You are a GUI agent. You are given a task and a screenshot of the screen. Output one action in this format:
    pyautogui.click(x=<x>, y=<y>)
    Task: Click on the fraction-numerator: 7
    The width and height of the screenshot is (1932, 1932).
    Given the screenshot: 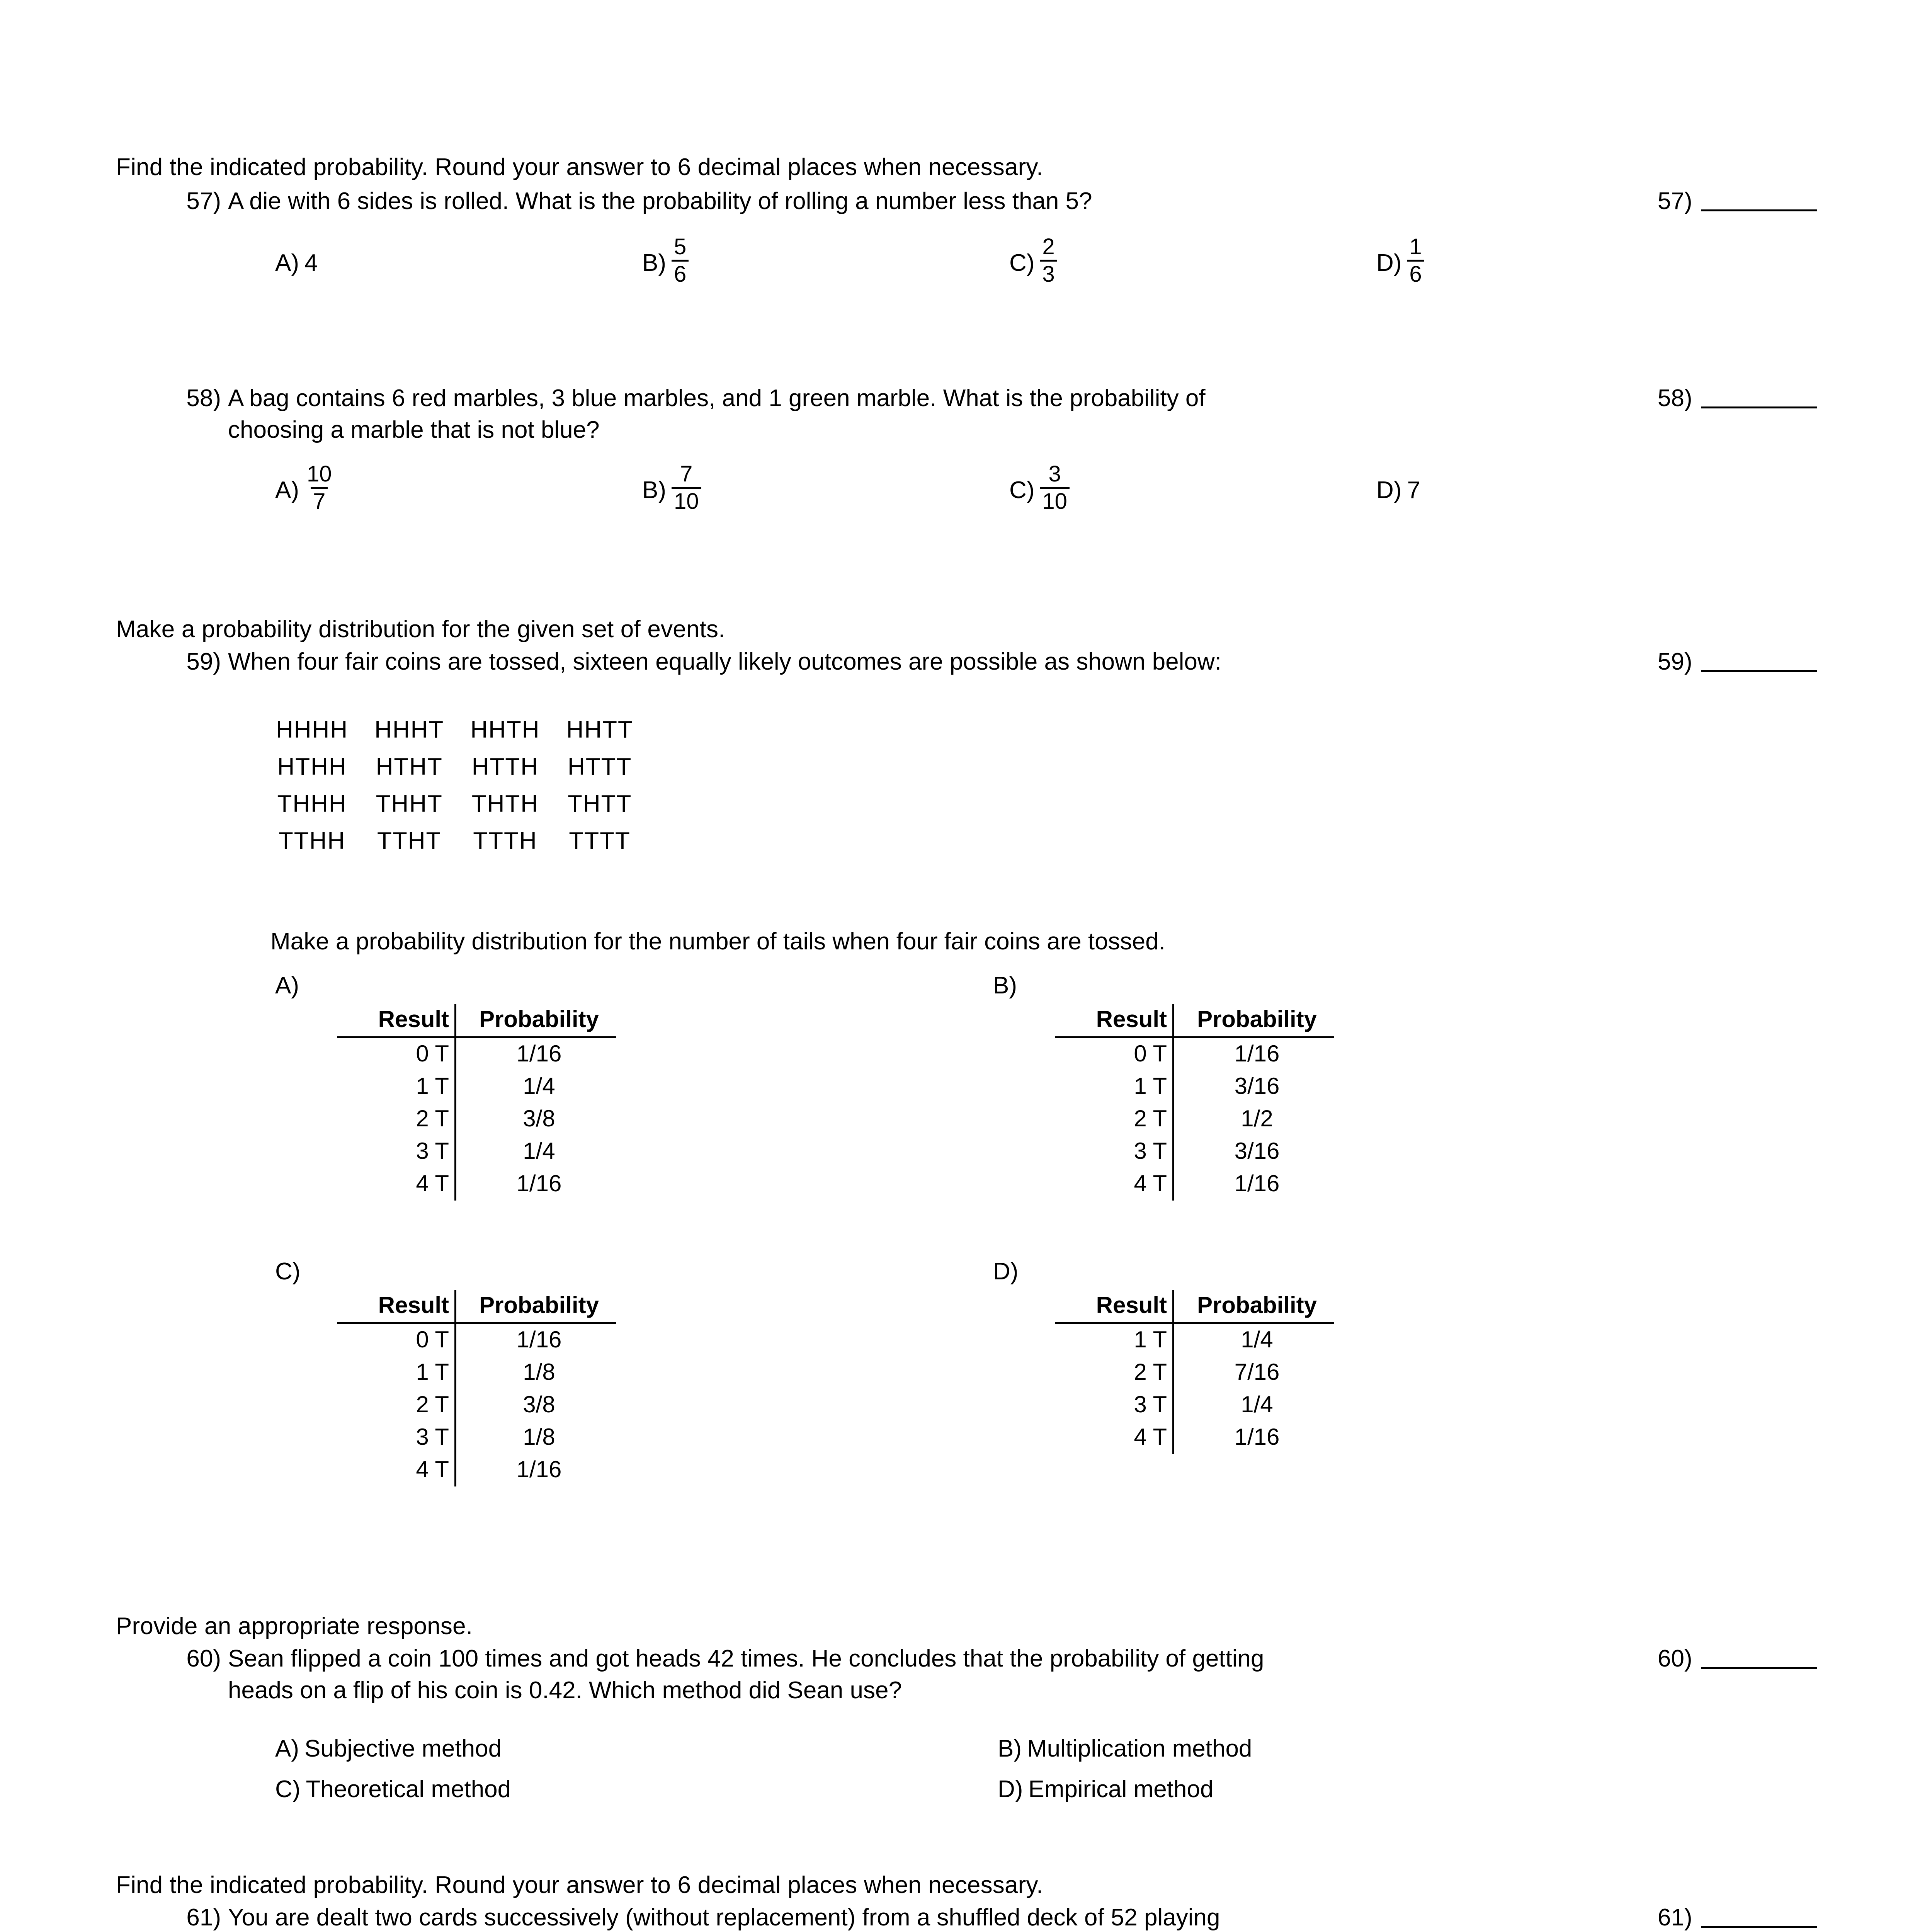 What is the action you would take?
    pyautogui.click(x=687, y=474)
    